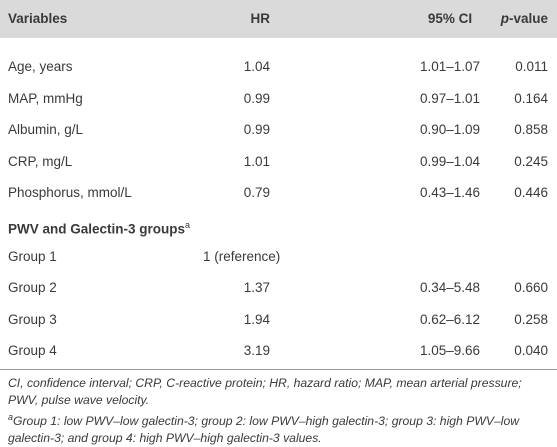 The image size is (557, 447). What do you see at coordinates (32, 288) in the screenshot?
I see `row-label: Group 2` at bounding box center [32, 288].